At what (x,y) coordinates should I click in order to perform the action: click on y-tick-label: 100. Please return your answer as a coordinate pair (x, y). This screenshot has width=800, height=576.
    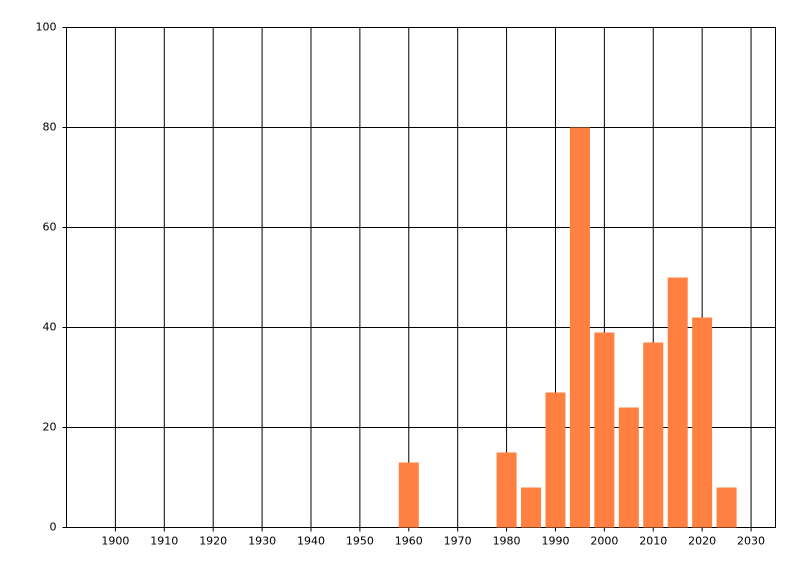
    Looking at the image, I should click on (46, 27).